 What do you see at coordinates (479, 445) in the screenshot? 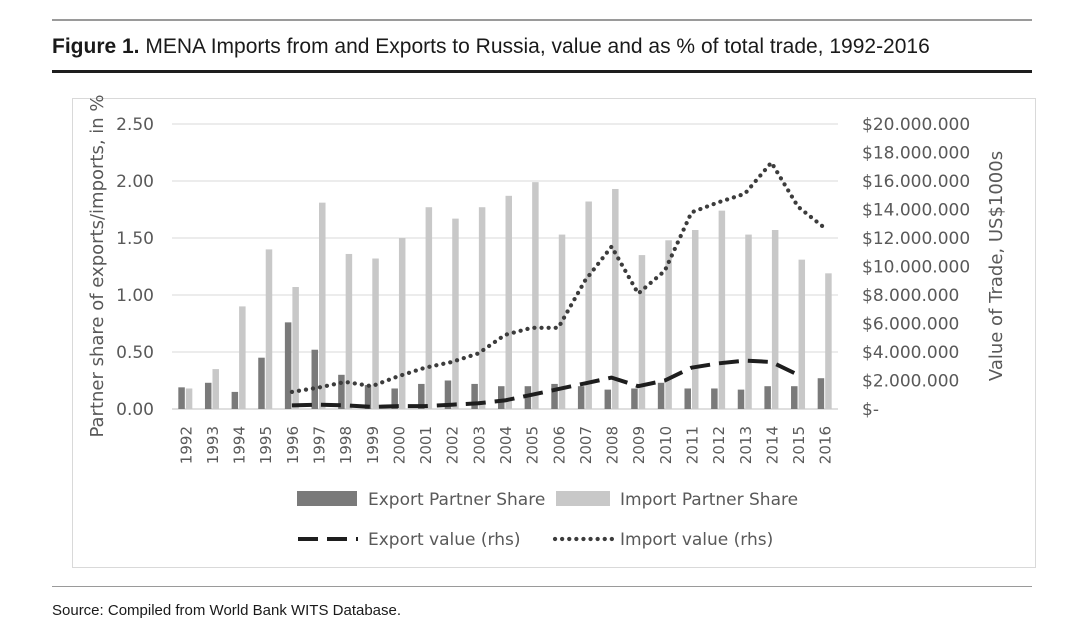
I see `x-tick-label: 2003` at bounding box center [479, 445].